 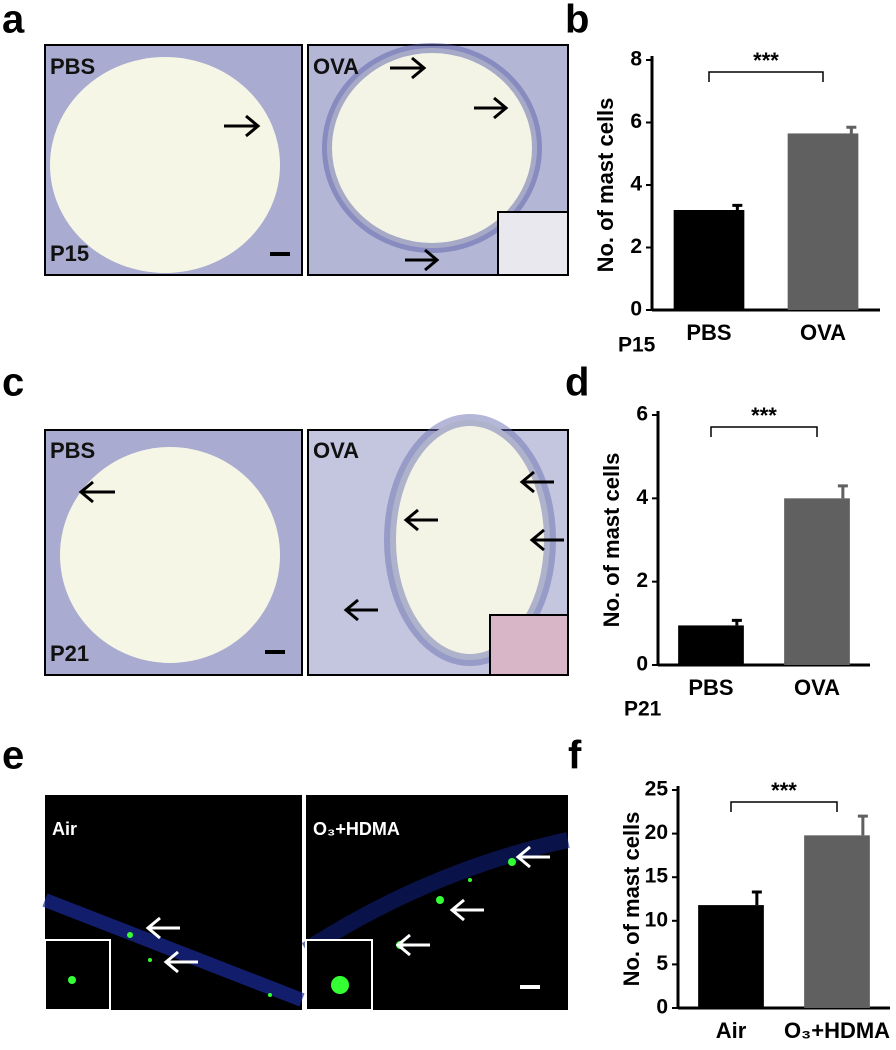 I want to click on age-label: P15, so click(x=637, y=345).